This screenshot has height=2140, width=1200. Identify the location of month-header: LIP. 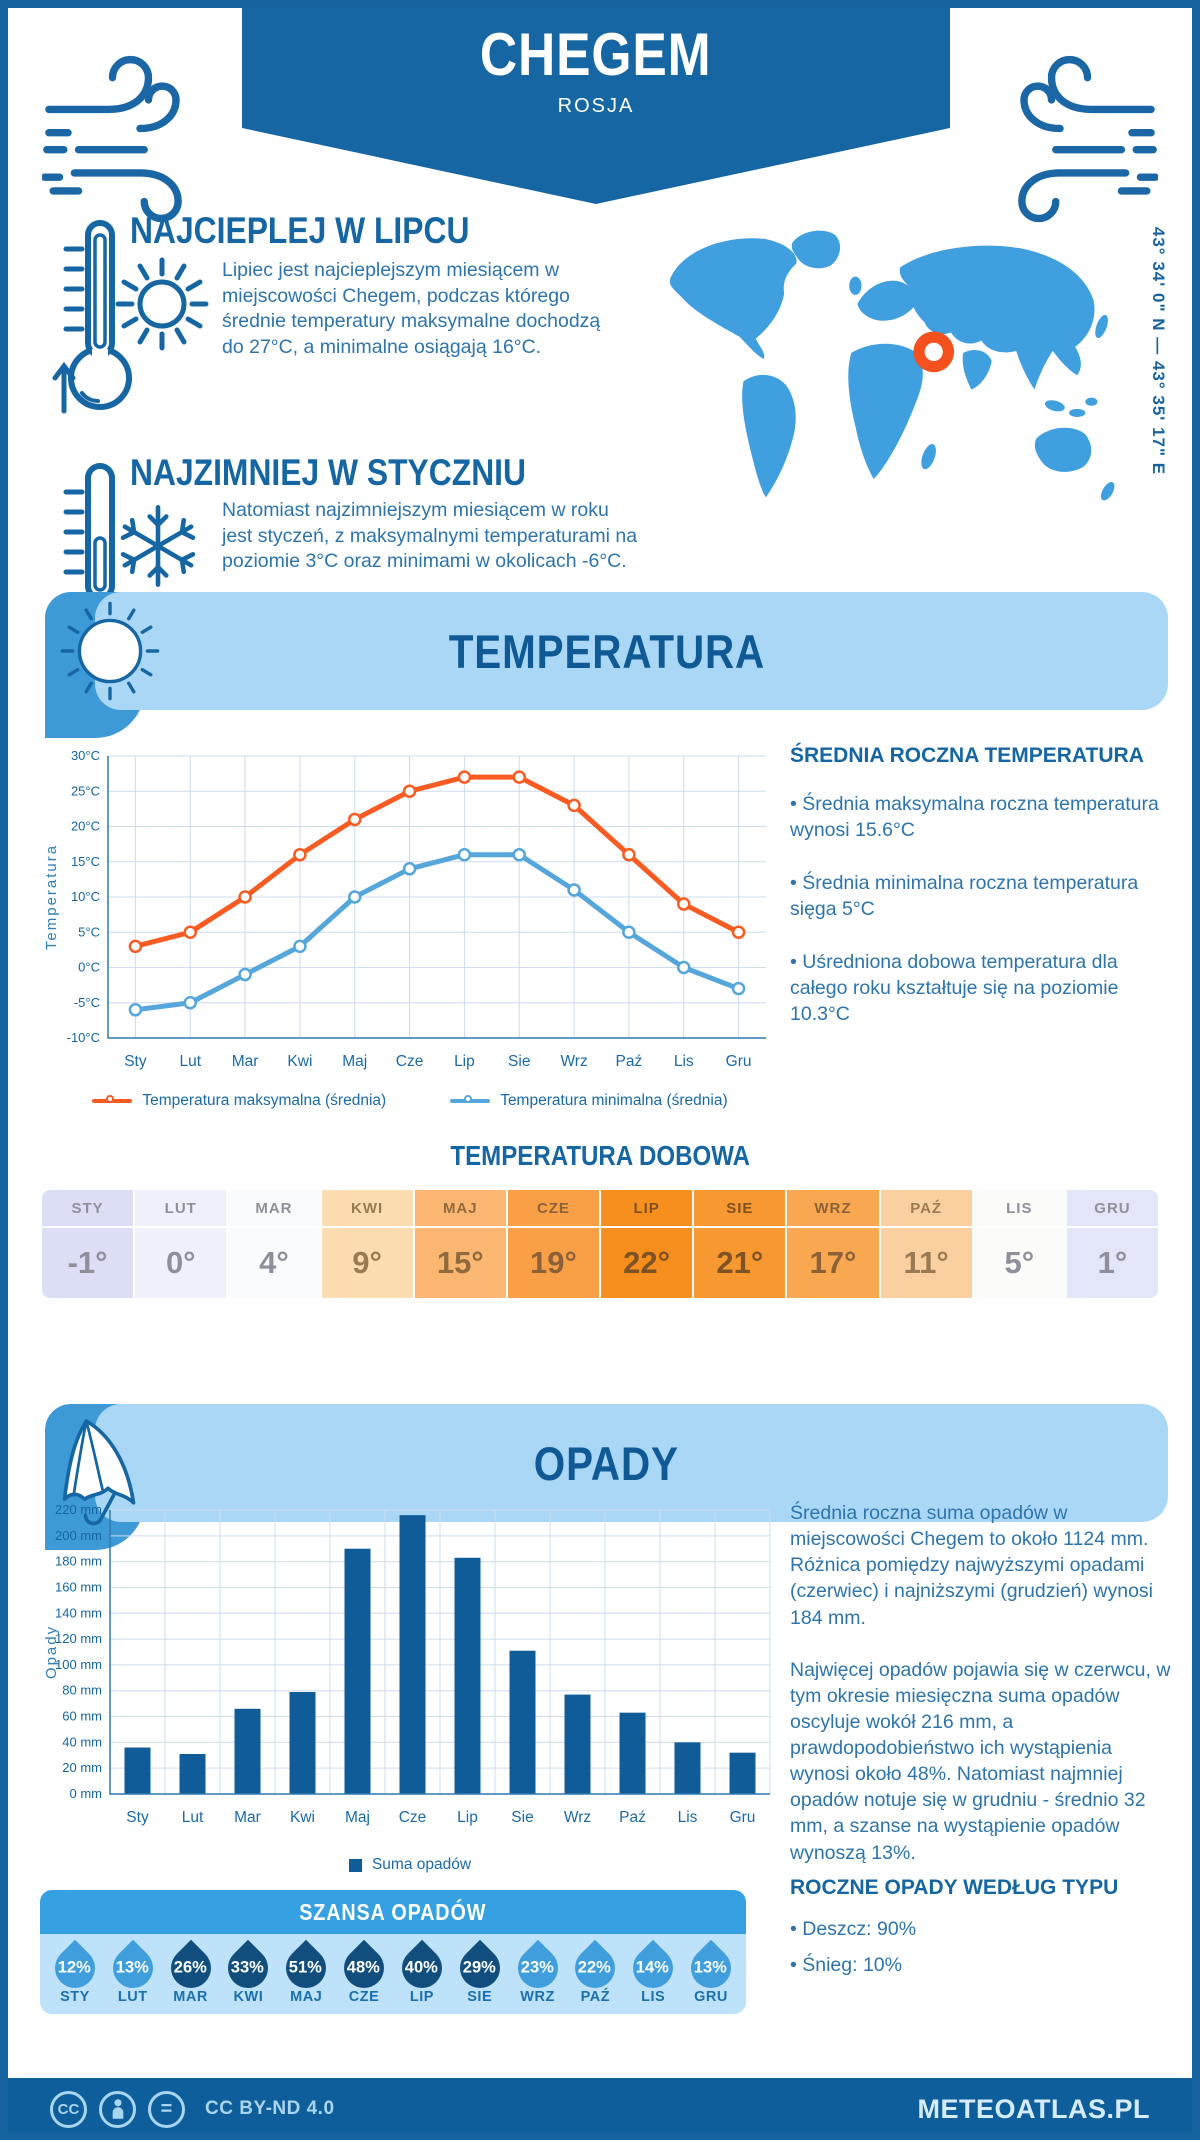
(647, 1209).